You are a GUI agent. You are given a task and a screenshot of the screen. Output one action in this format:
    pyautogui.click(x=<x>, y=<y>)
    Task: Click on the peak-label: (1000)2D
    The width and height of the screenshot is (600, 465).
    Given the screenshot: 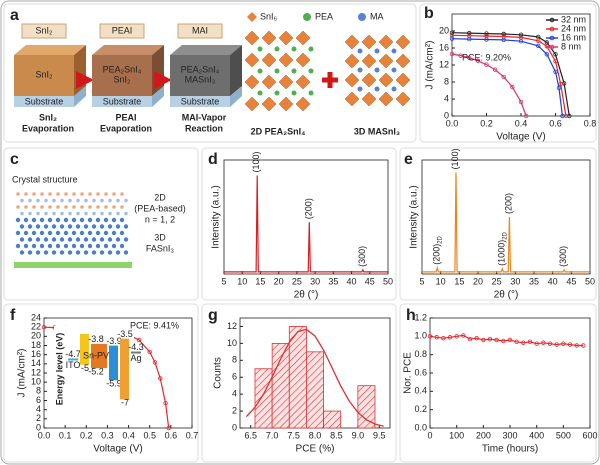 What is the action you would take?
    pyautogui.click(x=502, y=248)
    